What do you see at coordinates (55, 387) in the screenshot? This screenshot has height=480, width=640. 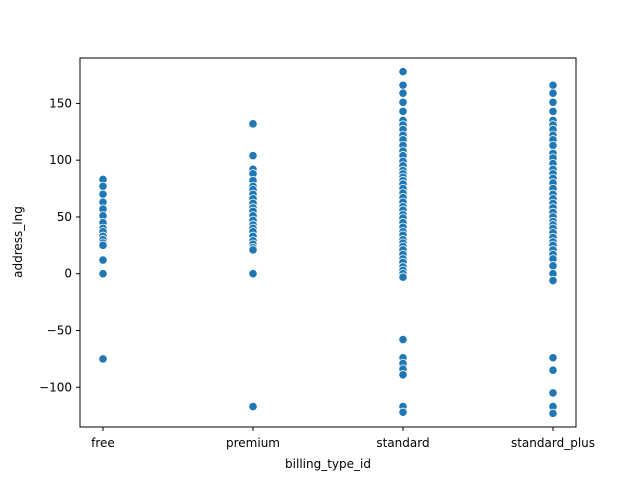 I see `y-tick-label: −100` at bounding box center [55, 387].